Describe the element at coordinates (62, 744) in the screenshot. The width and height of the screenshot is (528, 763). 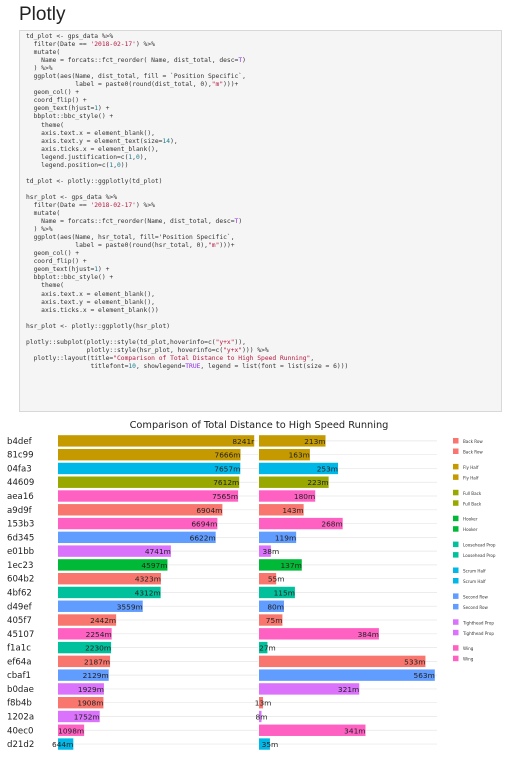
I see `data-label-total: 644m` at that location.